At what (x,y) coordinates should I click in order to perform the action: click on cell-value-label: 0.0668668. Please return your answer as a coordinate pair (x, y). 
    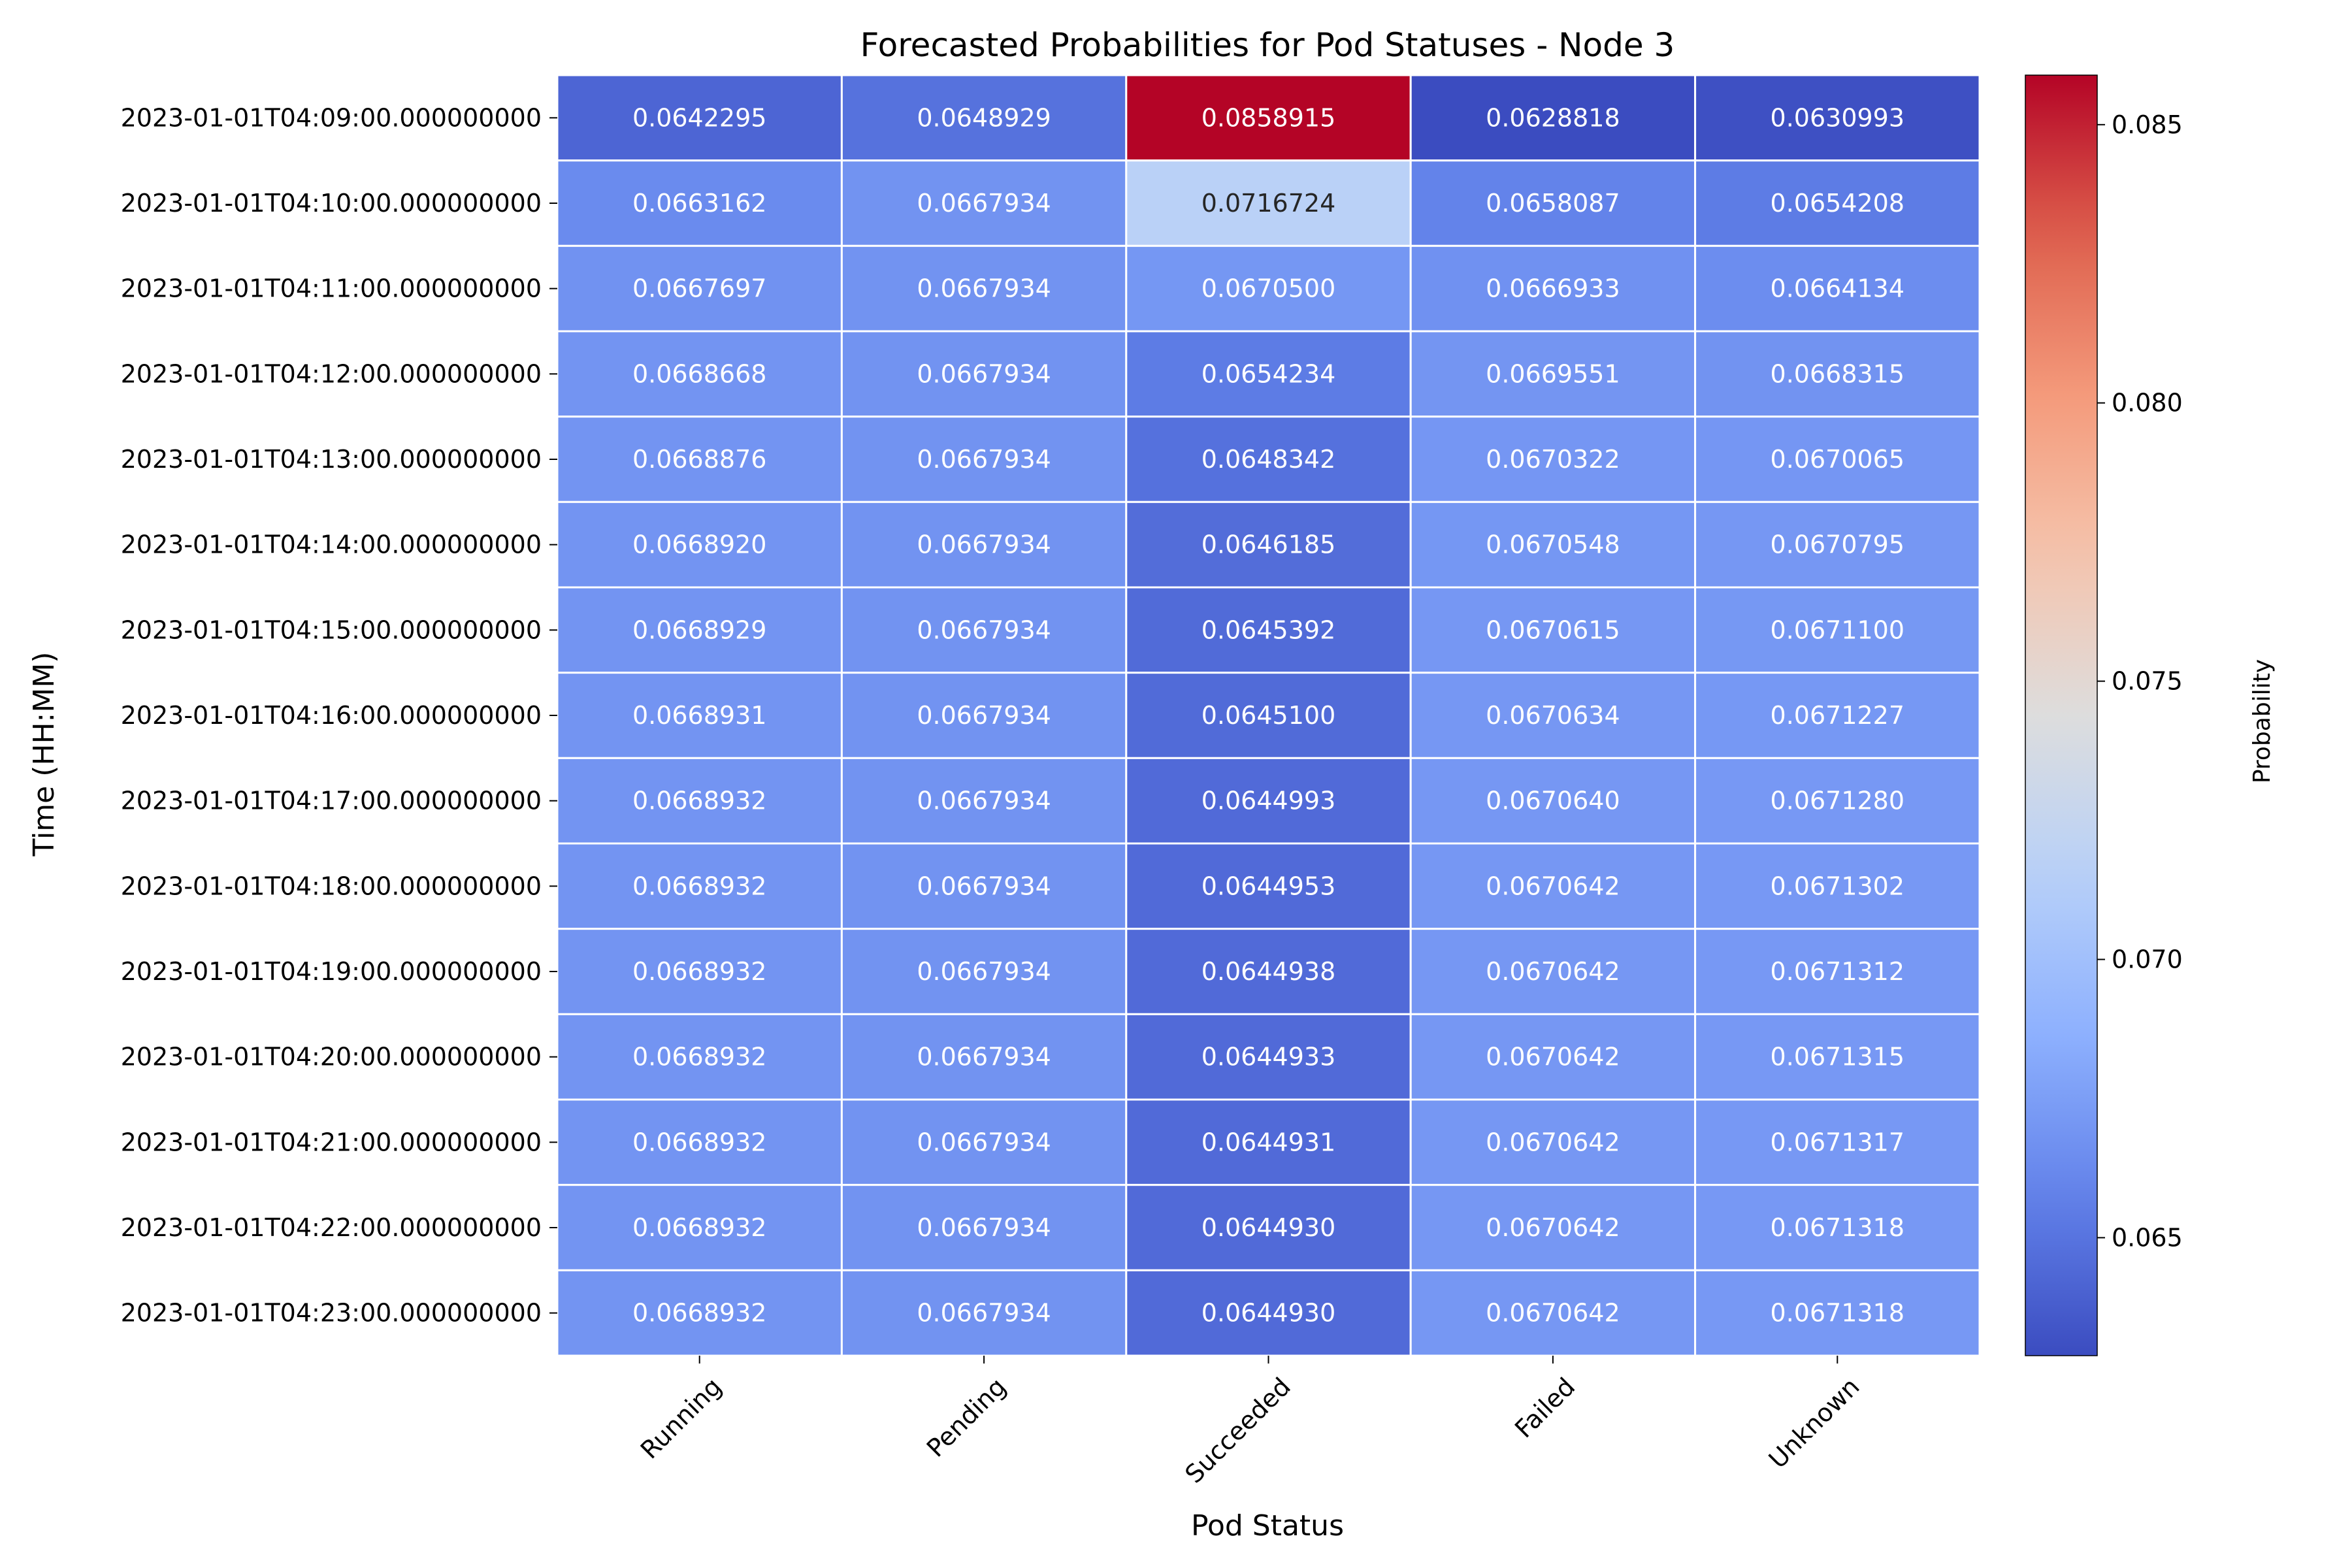
    Looking at the image, I should click on (699, 373).